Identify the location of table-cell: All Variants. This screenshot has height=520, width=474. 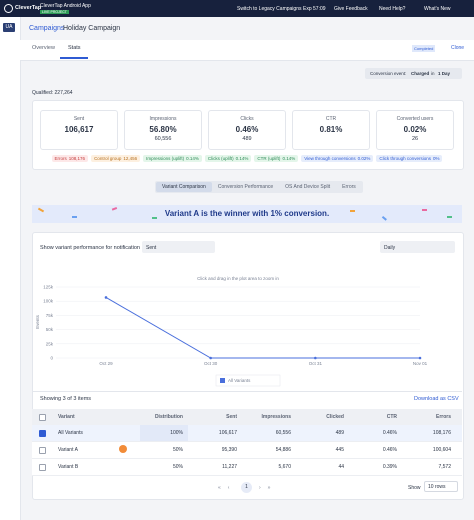
(70, 433).